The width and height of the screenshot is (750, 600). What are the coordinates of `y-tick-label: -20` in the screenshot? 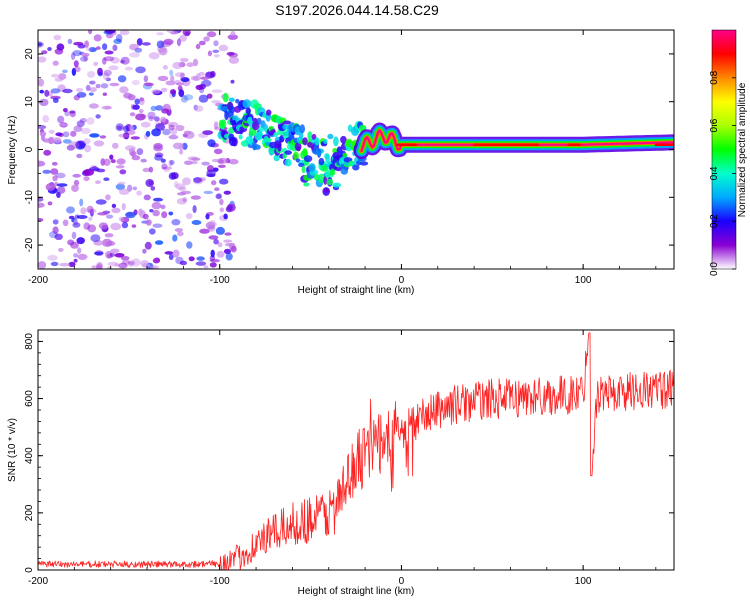 It's located at (29, 244).